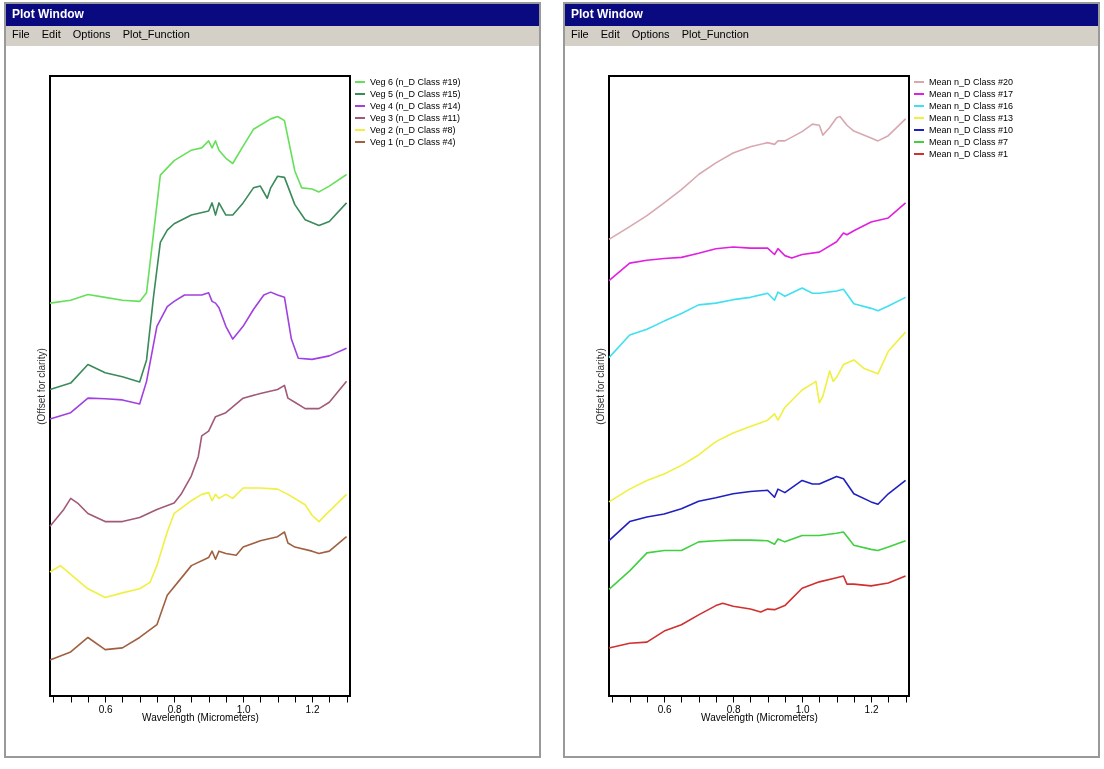 The image size is (1104, 769). I want to click on legend-label: Mean n_D Class #1, so click(969, 154).